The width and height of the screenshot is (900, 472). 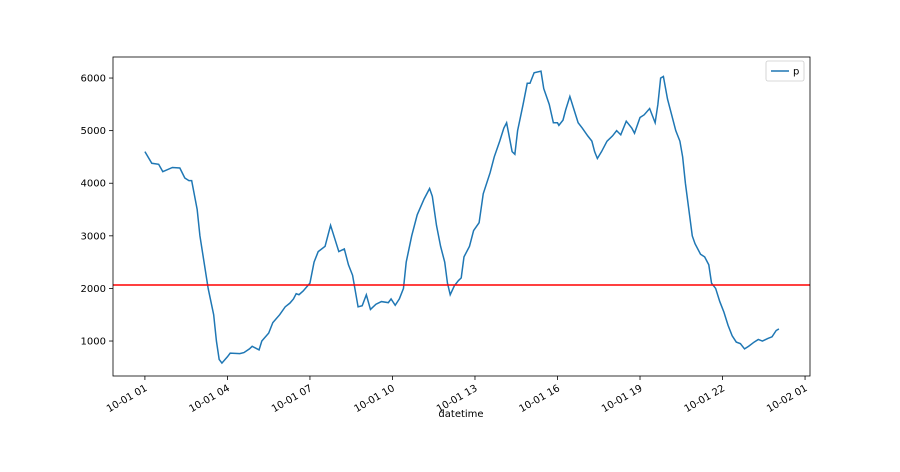 What do you see at coordinates (796, 72) in the screenshot?
I see `legend-label: p` at bounding box center [796, 72].